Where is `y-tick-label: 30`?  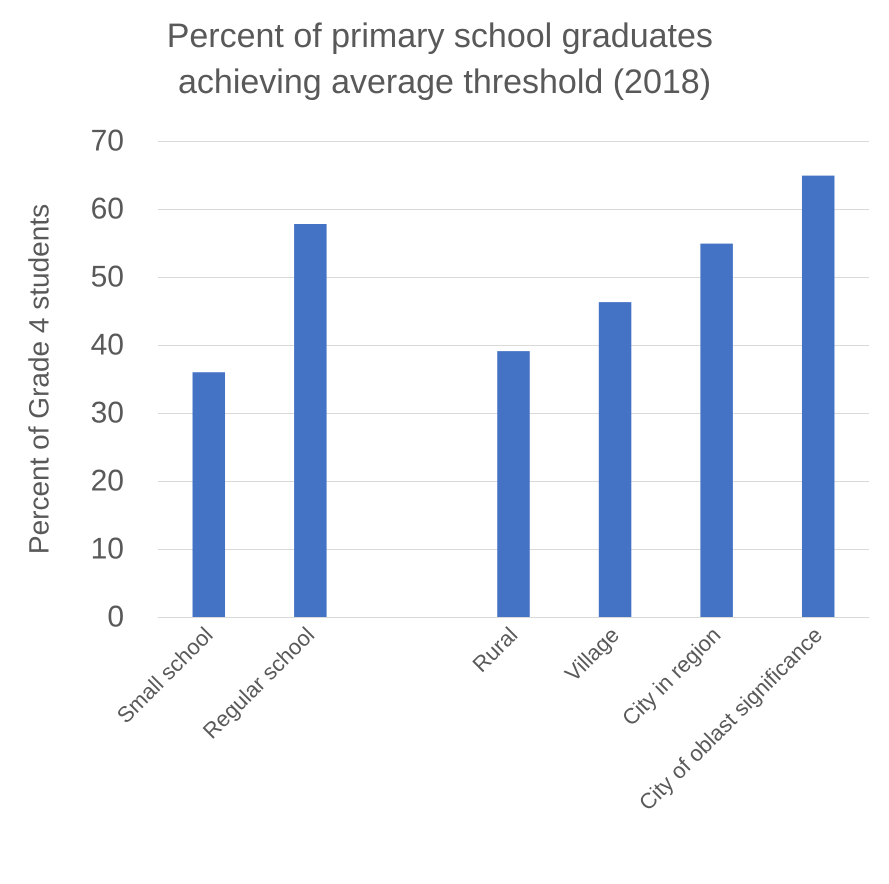 y-tick-label: 30 is located at coordinates (107, 413).